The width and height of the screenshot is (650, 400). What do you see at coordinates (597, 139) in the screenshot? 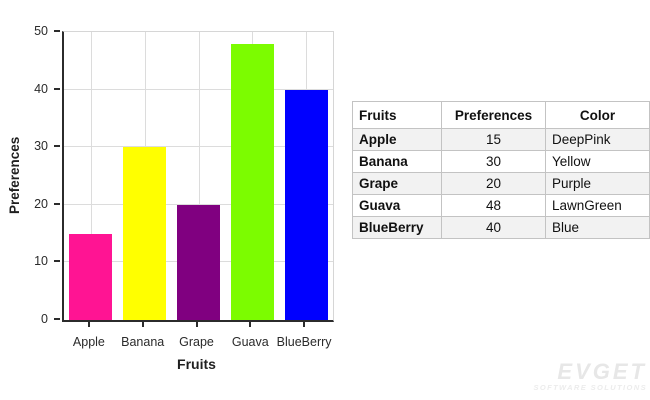
I see `table-cell-color: DeepPink` at bounding box center [597, 139].